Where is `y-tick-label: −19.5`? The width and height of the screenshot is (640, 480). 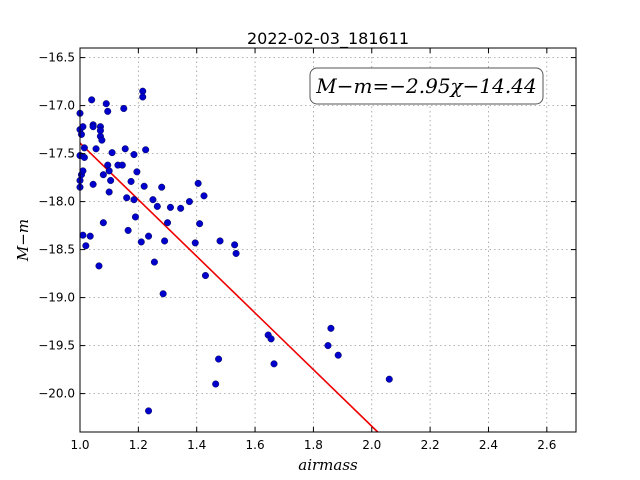 y-tick-label: −19.5 is located at coordinates (56, 346).